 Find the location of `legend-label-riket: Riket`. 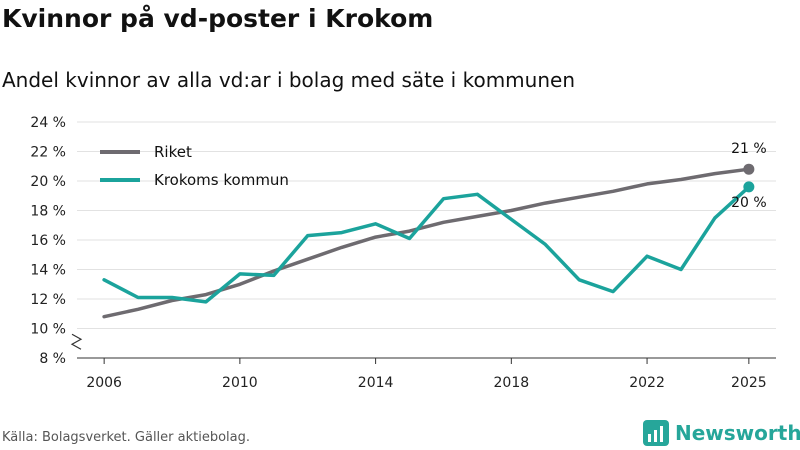

legend-label-riket: Riket is located at coordinates (173, 152).